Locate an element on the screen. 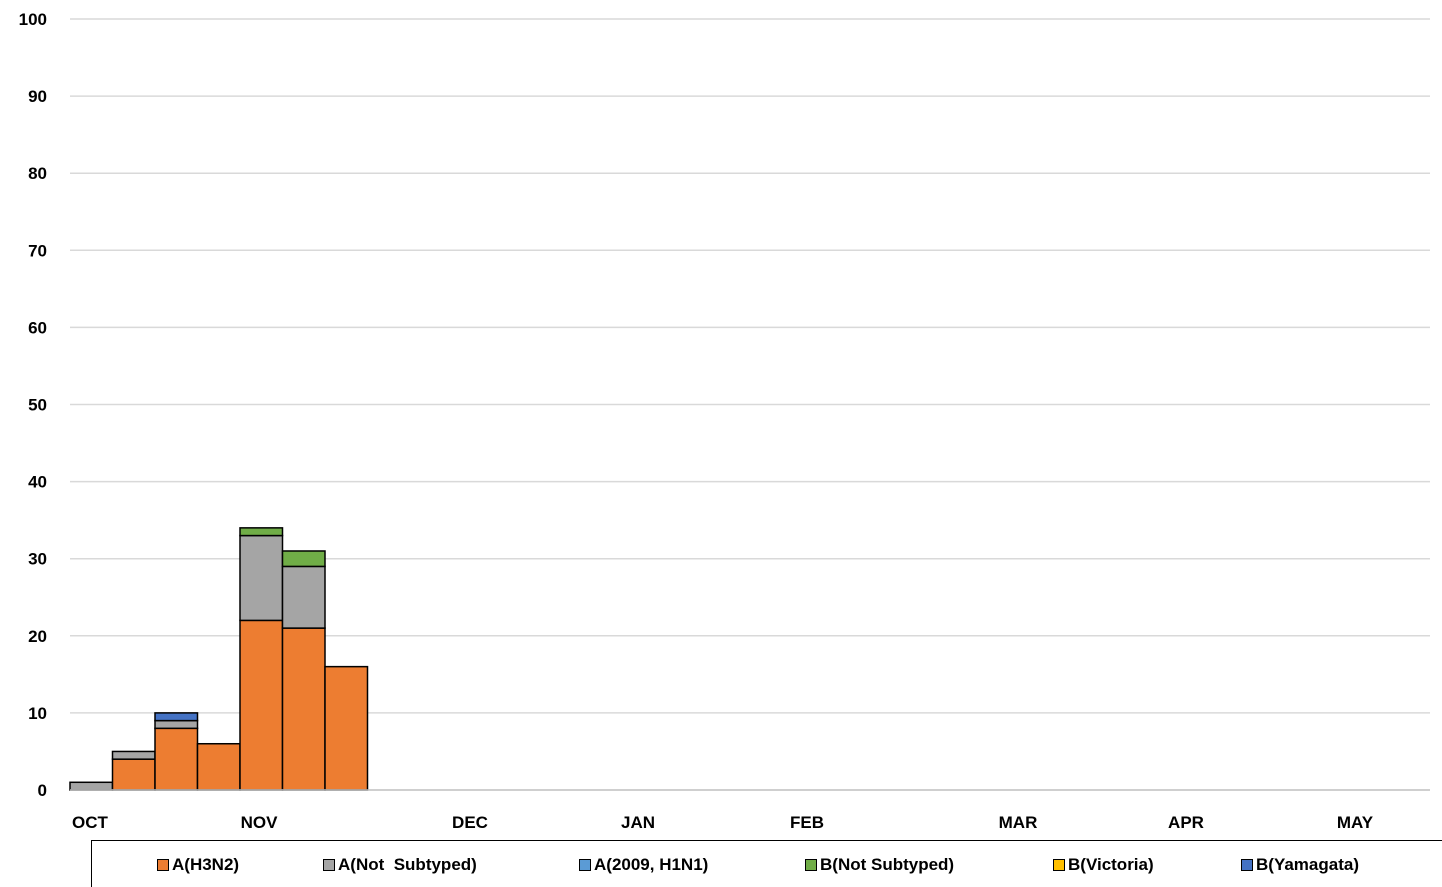 This screenshot has width=1442, height=887. legend-item: B(Not Subtyped) is located at coordinates (879, 865).